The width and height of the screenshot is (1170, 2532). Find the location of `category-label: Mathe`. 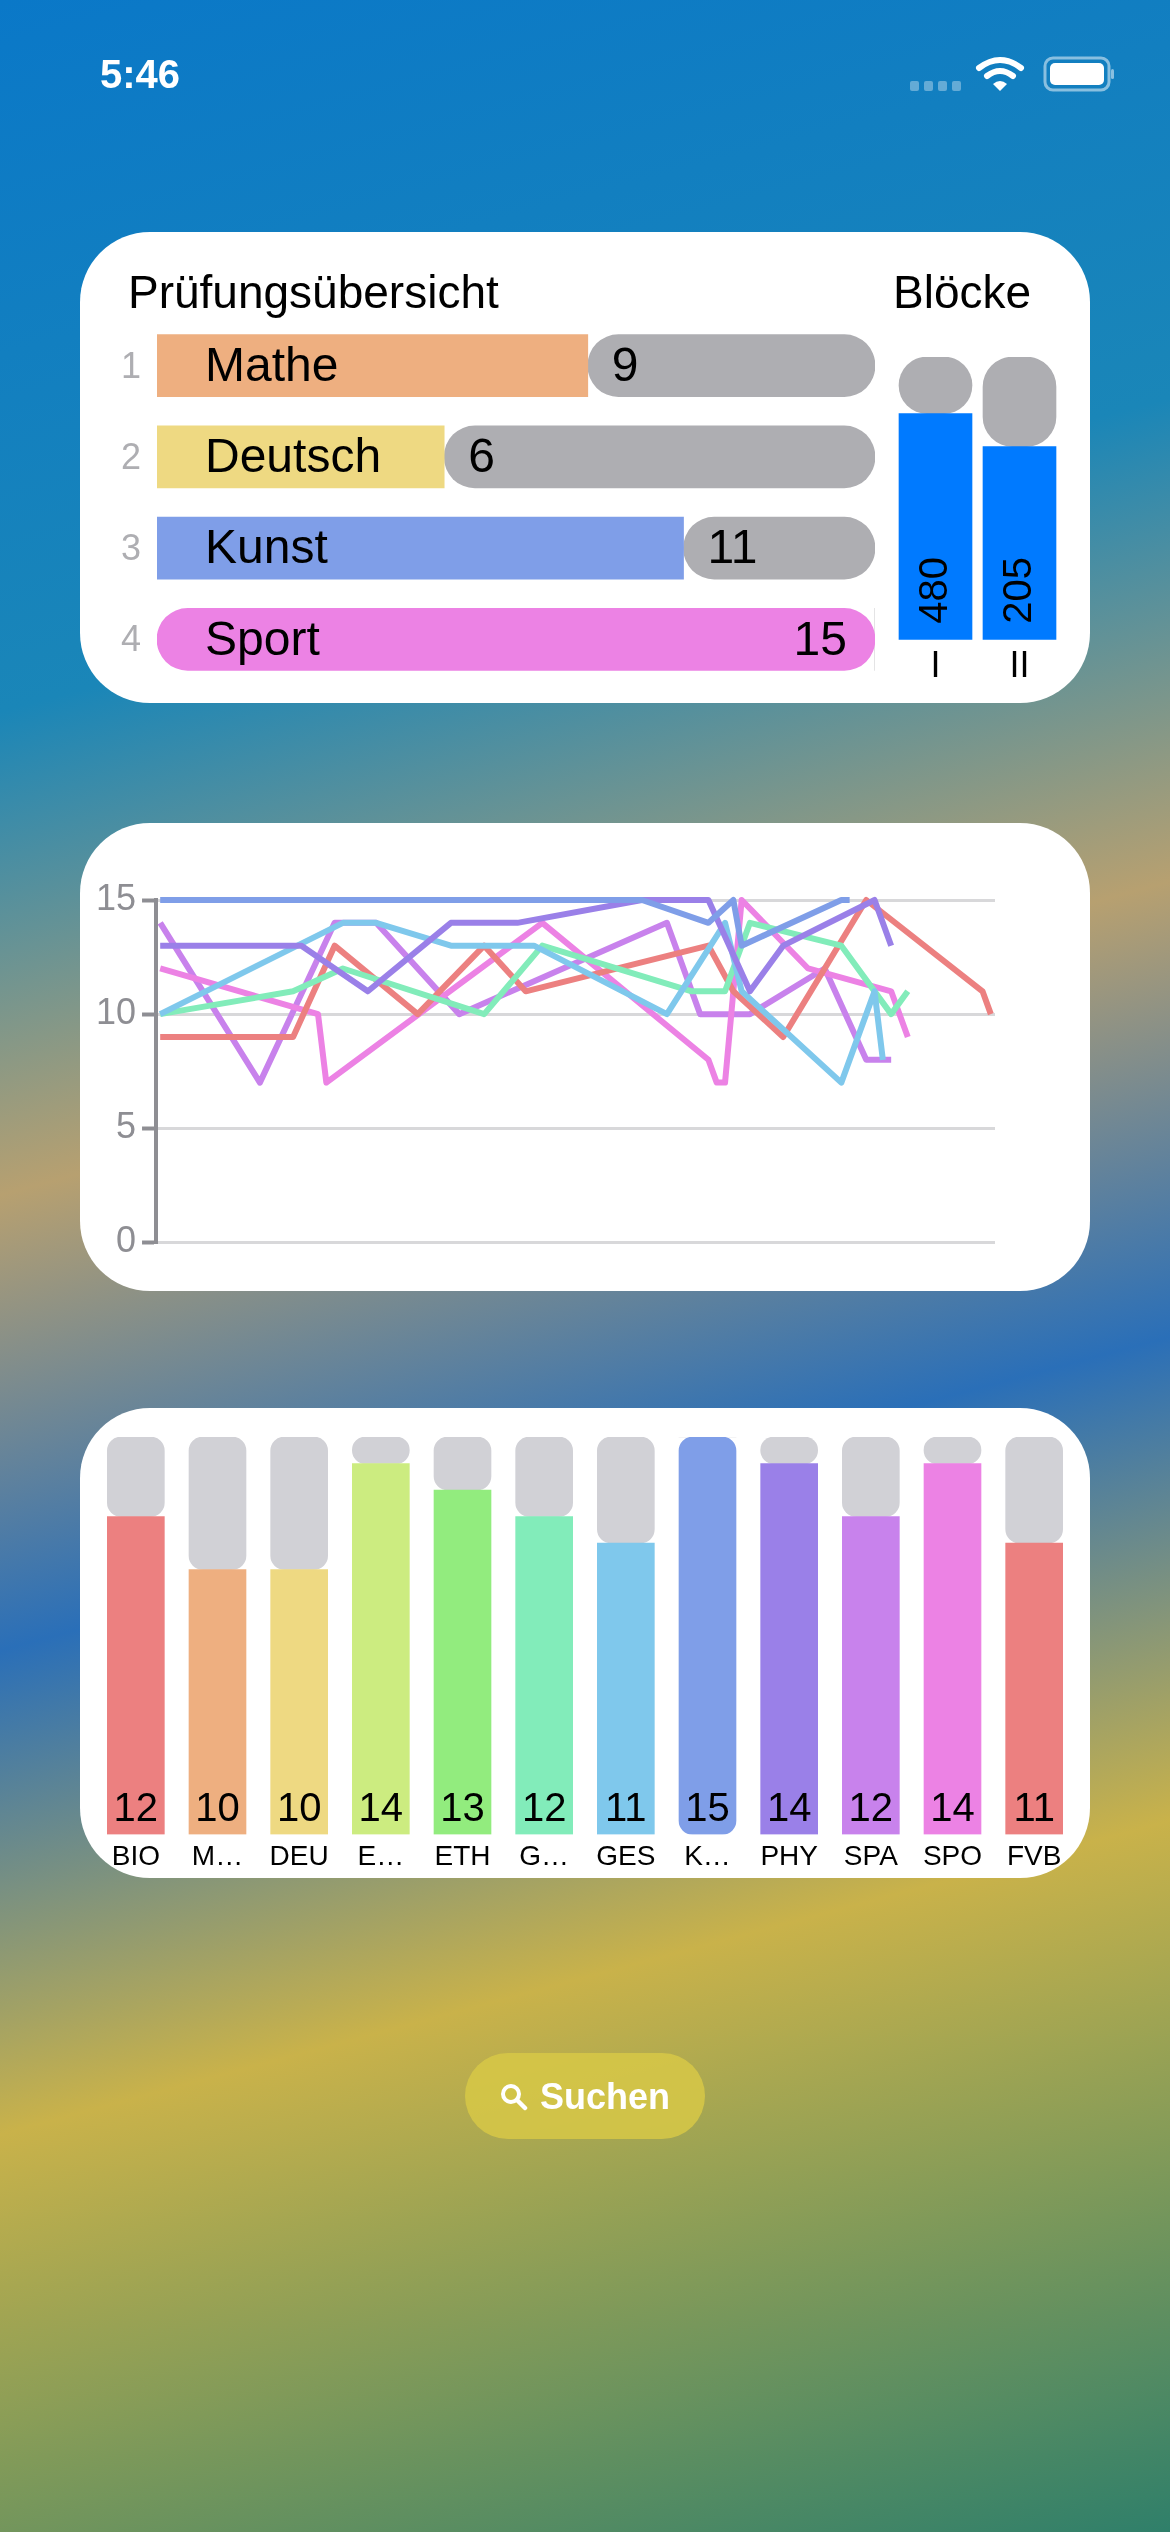

category-label: Mathe is located at coordinates (272, 364).